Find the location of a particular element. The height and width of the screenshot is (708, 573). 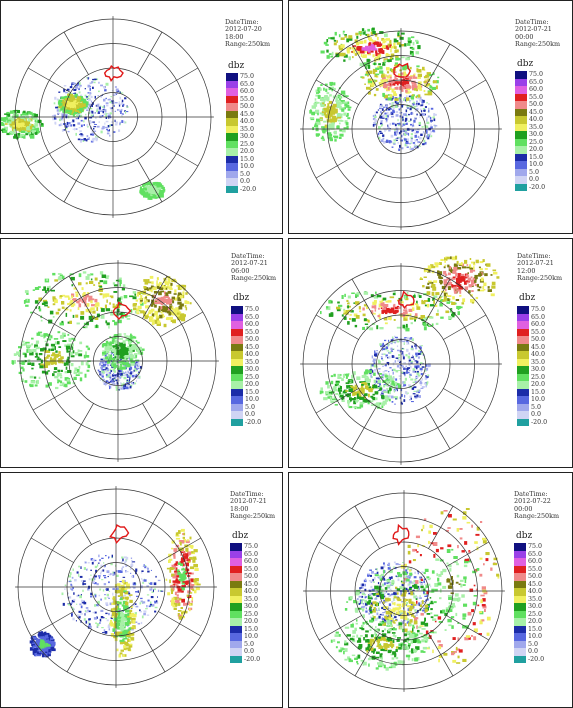

legend-value: 55.0 is located at coordinates (538, 332).